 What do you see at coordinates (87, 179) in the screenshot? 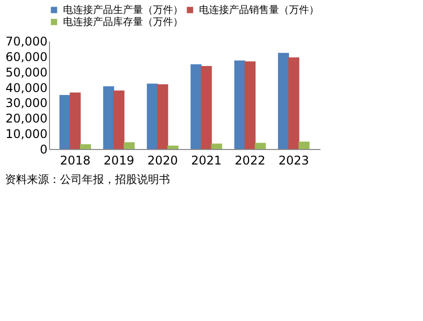
I see `text: 资料来源：公司年报，招股说明书` at bounding box center [87, 179].